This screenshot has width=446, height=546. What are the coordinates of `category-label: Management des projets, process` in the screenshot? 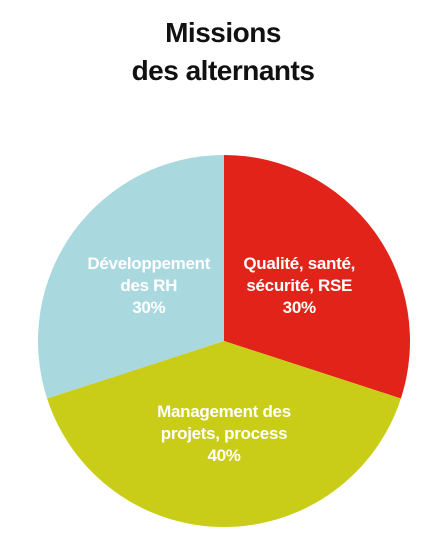 It's located at (224, 422).